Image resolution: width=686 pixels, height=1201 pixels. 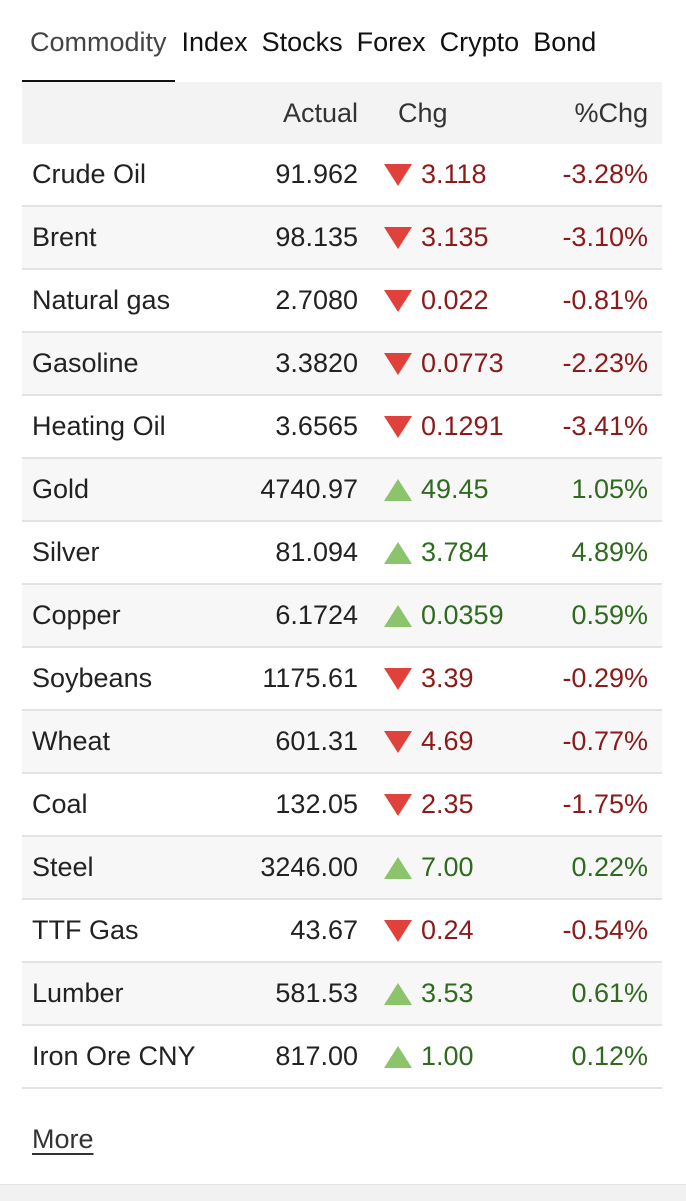 What do you see at coordinates (455, 300) in the screenshot?
I see `change-value: 0.022` at bounding box center [455, 300].